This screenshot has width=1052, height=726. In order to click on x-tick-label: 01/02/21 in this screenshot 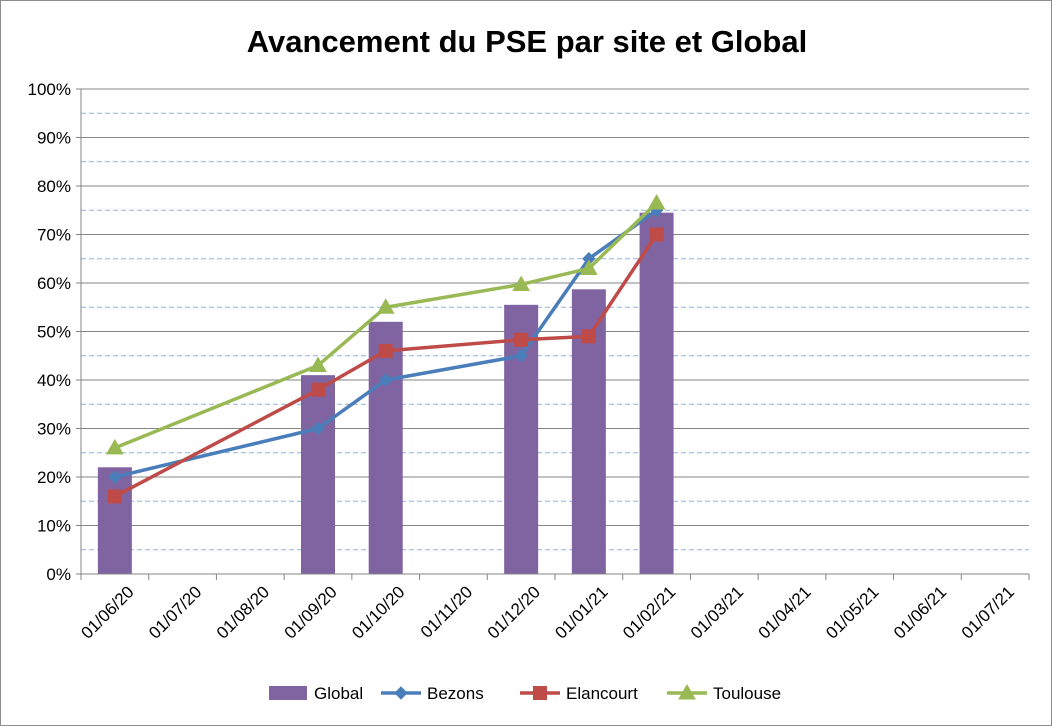, I will do `click(649, 612)`.